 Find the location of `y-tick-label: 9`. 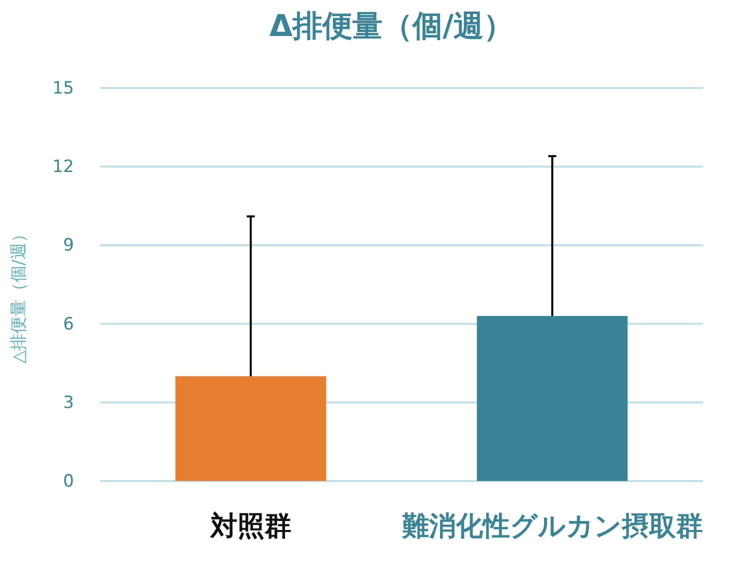

y-tick-label: 9 is located at coordinates (68, 246).